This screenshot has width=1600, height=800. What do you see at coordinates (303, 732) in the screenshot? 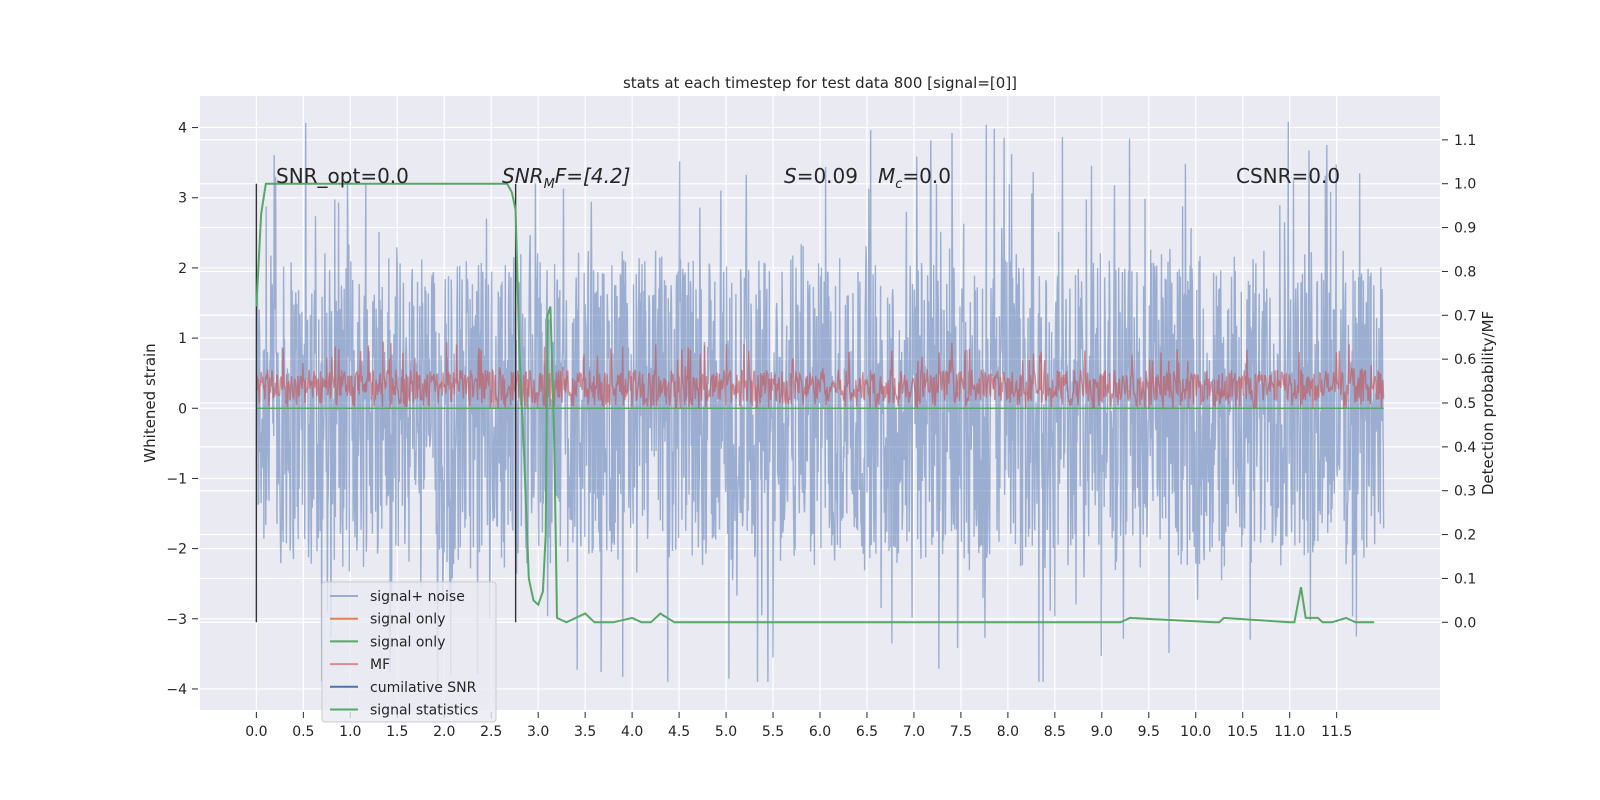
I see `x-tick-label: 0.5` at bounding box center [303, 732].